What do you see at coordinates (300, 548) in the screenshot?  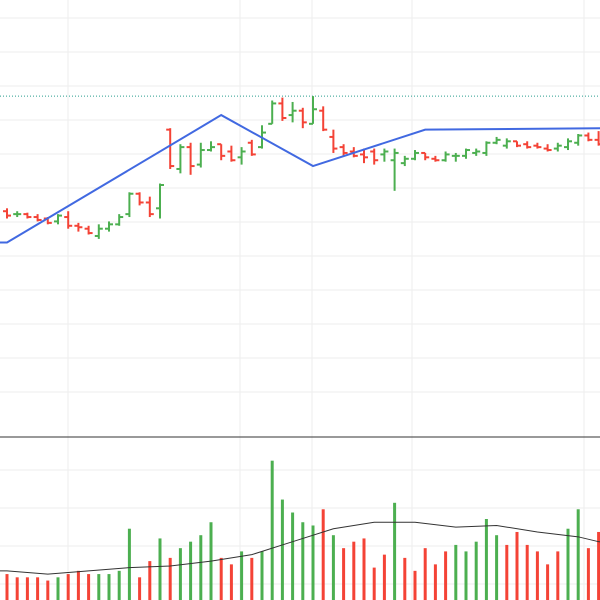 I see `volume-ma-layer` at bounding box center [300, 548].